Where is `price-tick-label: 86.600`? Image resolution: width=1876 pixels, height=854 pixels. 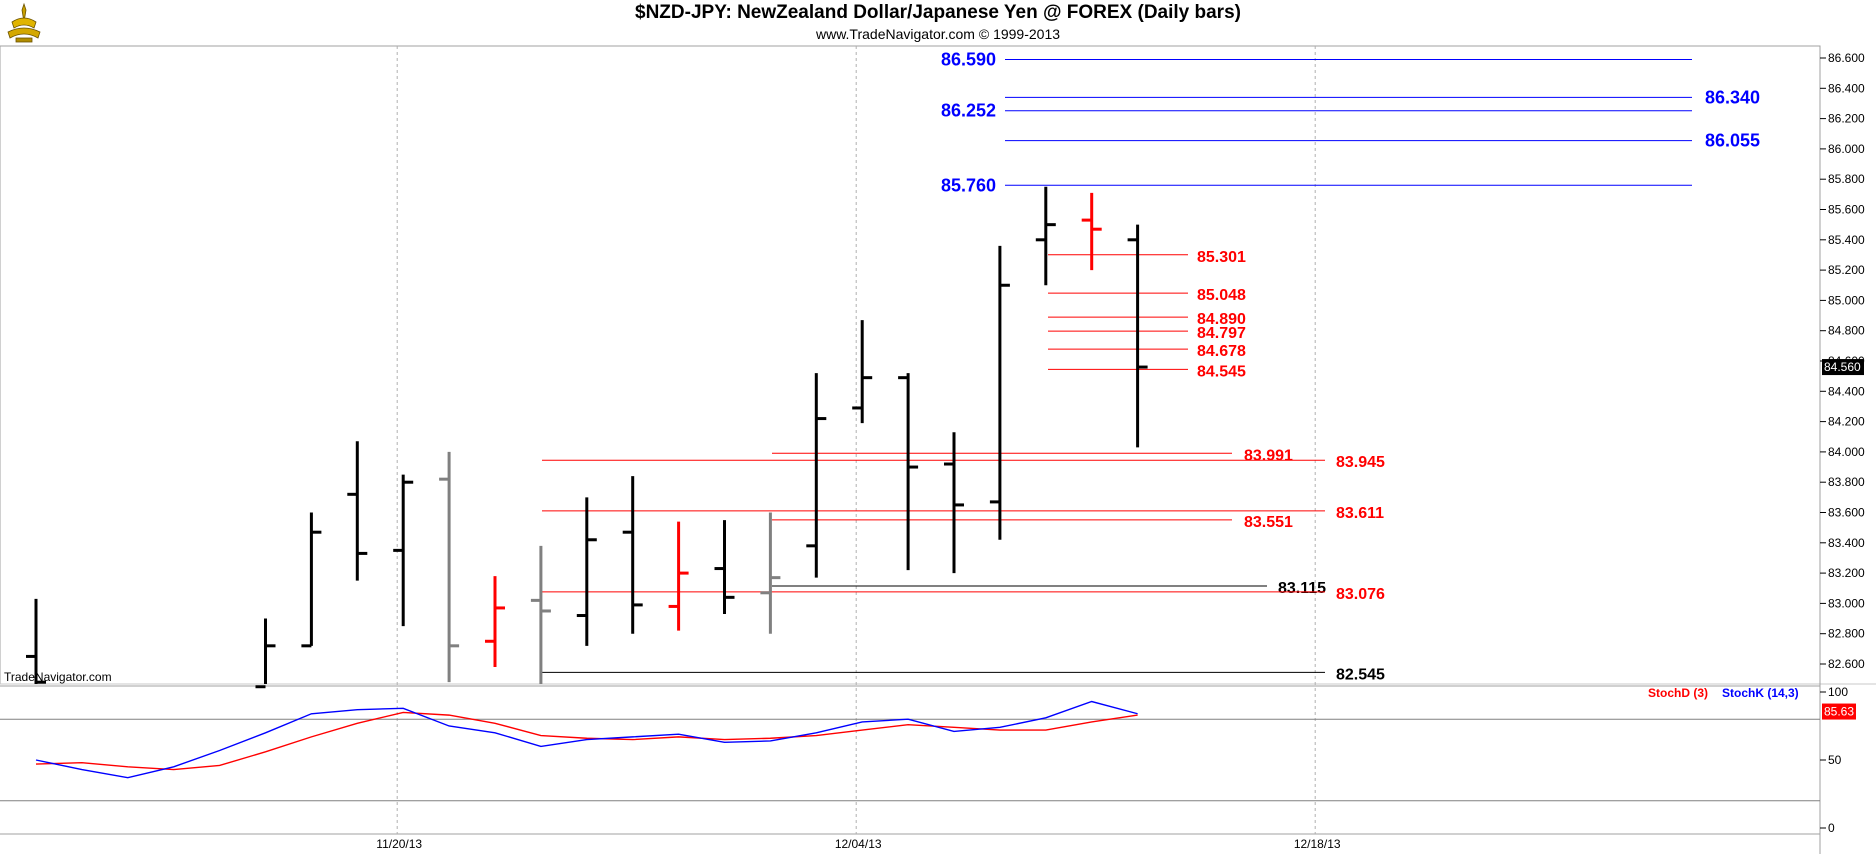
price-tick-label: 86.600 is located at coordinates (1846, 58).